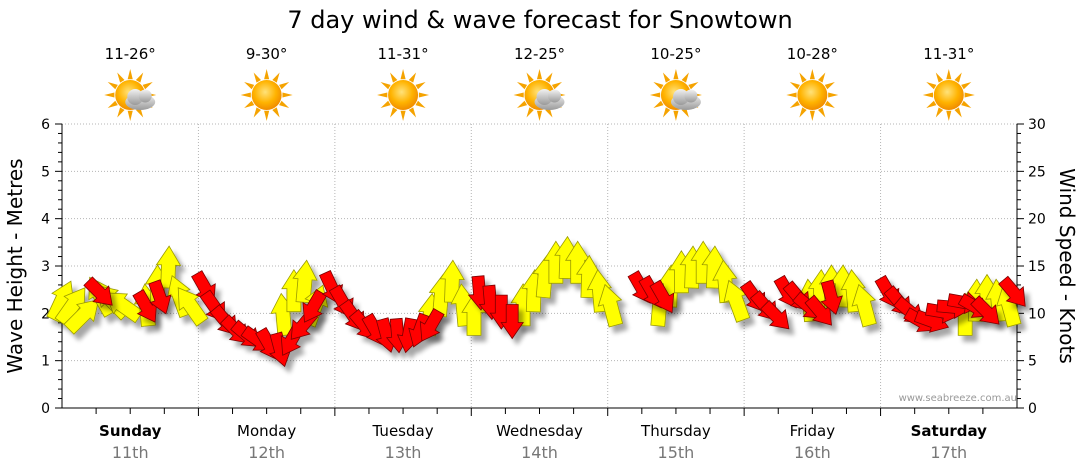 This screenshot has height=475, width=1080. Describe the element at coordinates (130, 431) in the screenshot. I see `day-name: Sunday` at that location.